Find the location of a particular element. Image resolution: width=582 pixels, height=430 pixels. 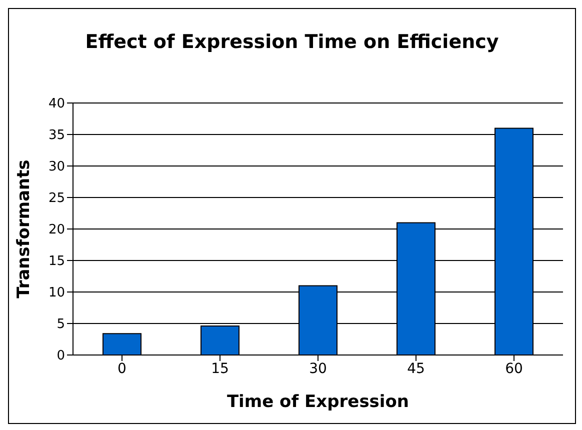

y-axis-title: Transformants is located at coordinates (24, 229).